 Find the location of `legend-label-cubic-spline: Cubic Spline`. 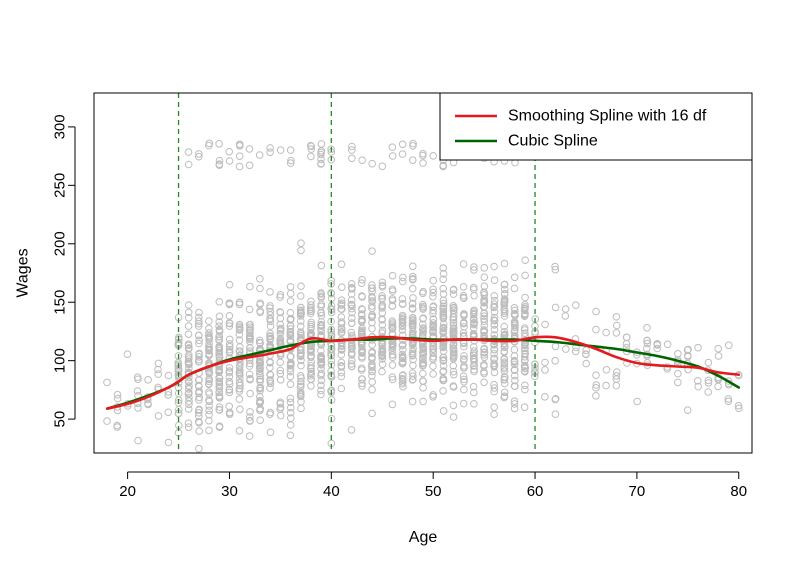

legend-label-cubic-spline: Cubic Spline is located at coordinates (553, 141).